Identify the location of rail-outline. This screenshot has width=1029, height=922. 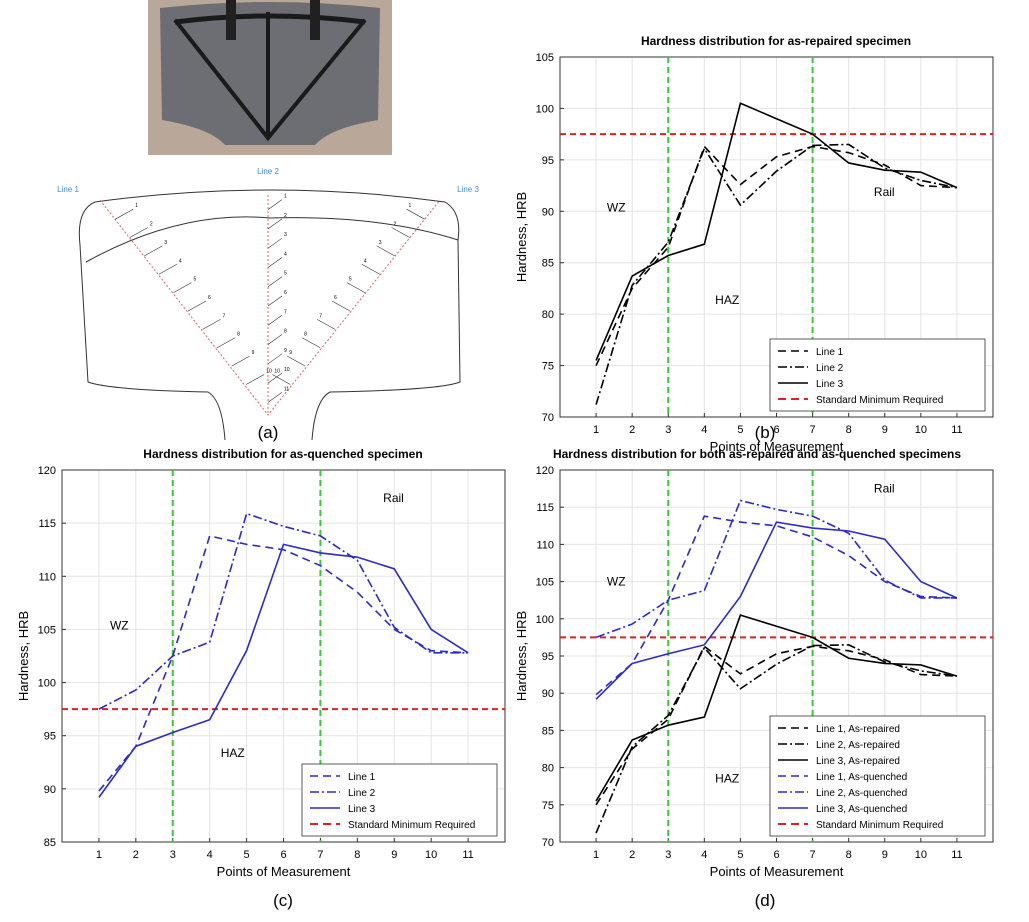
(269, 315).